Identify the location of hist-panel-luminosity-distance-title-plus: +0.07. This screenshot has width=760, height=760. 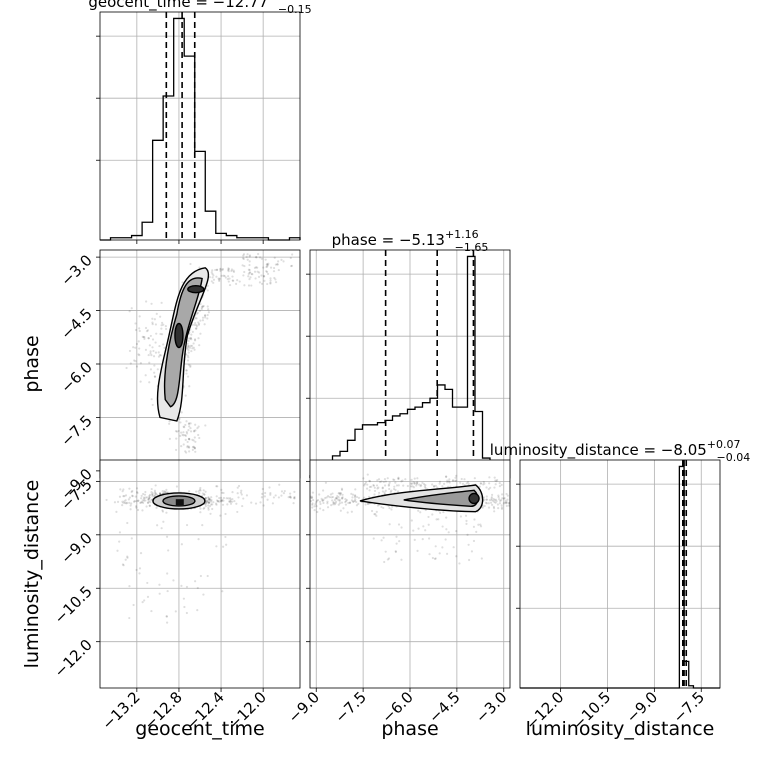
(724, 444).